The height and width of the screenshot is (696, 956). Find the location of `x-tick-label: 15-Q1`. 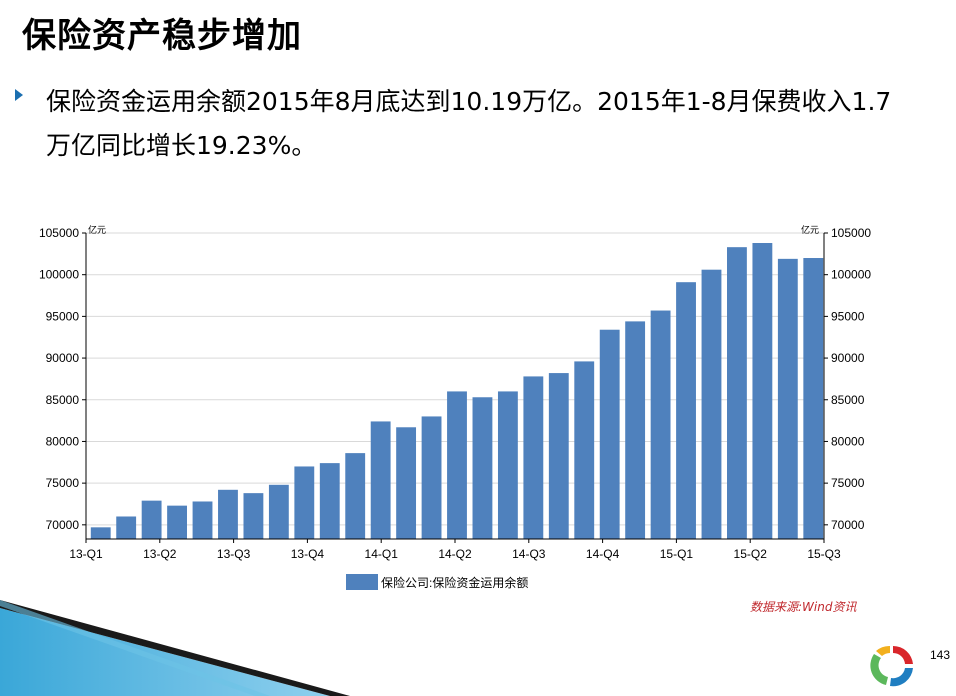

x-tick-label: 15-Q1 is located at coordinates (677, 554).